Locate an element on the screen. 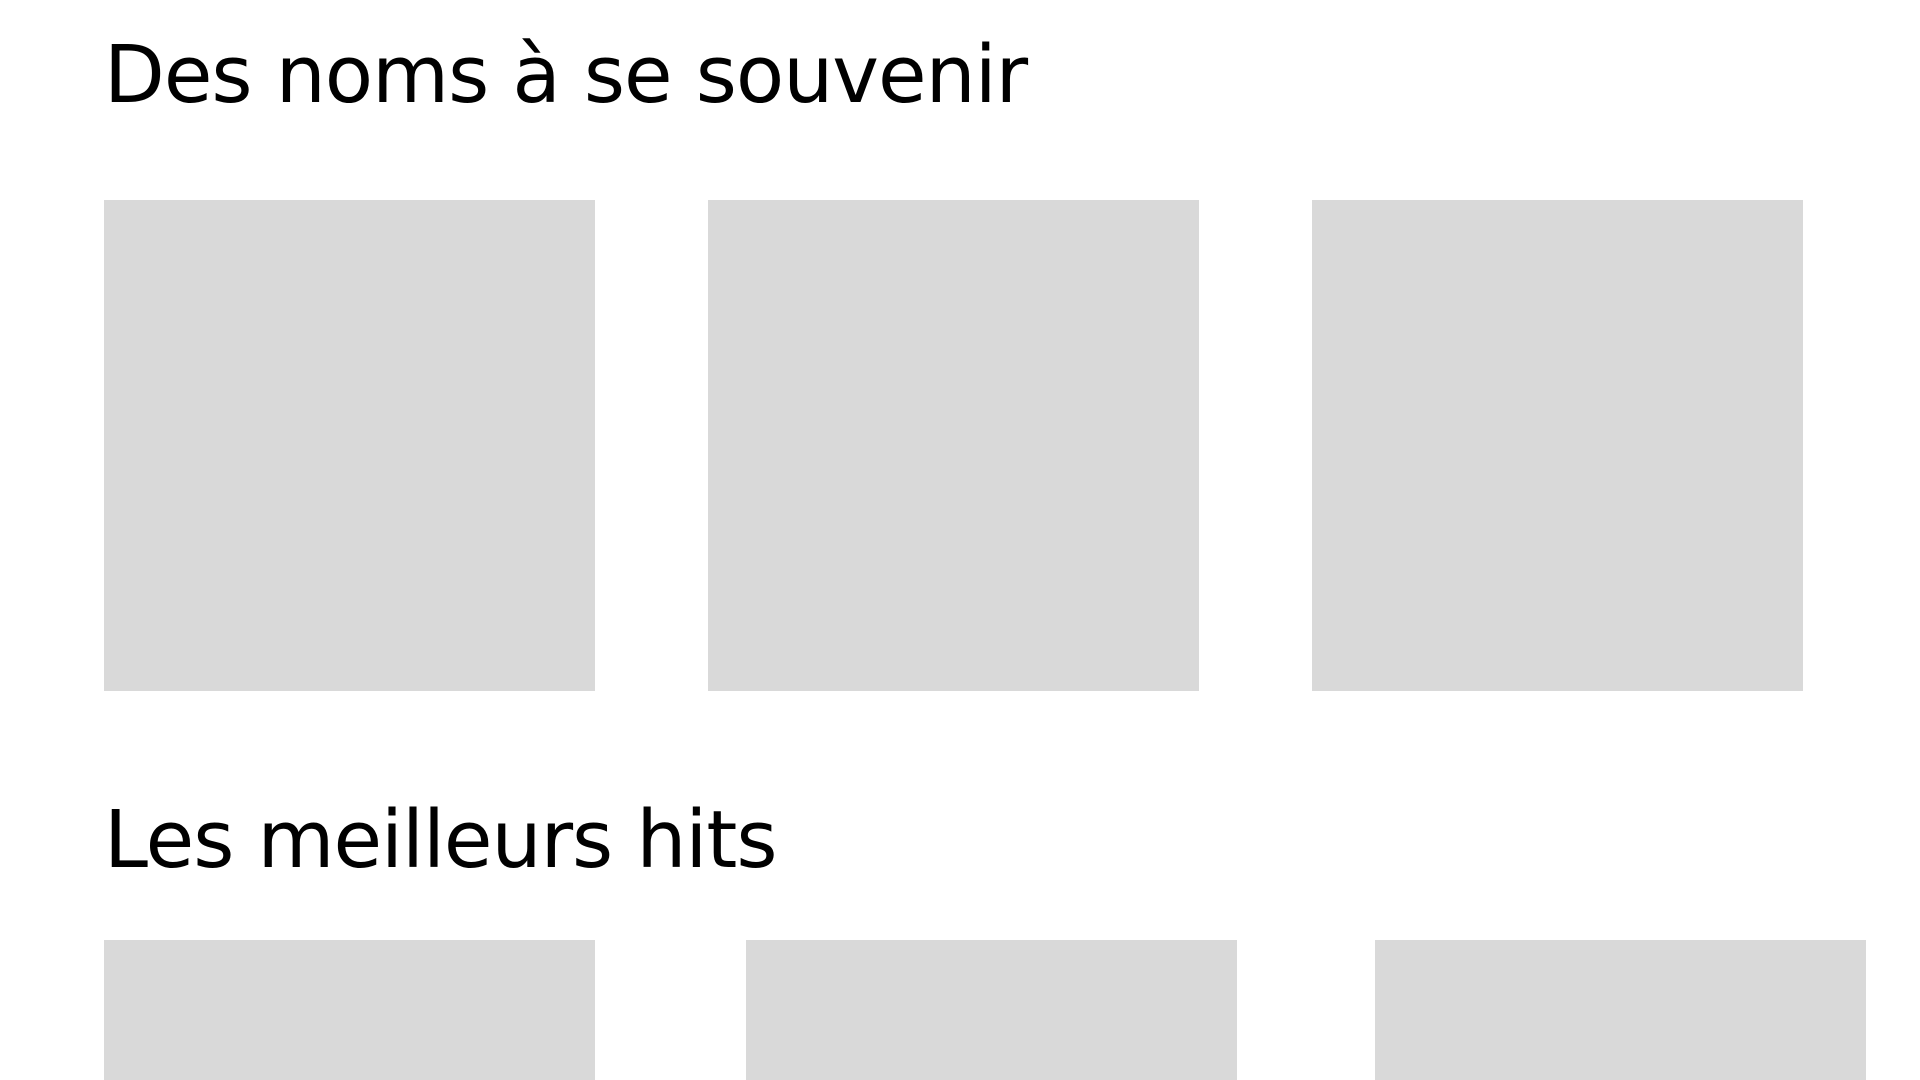 The image size is (1920, 1080). section-title-names-to-remember: Des noms à se souvenir is located at coordinates (566, 75).